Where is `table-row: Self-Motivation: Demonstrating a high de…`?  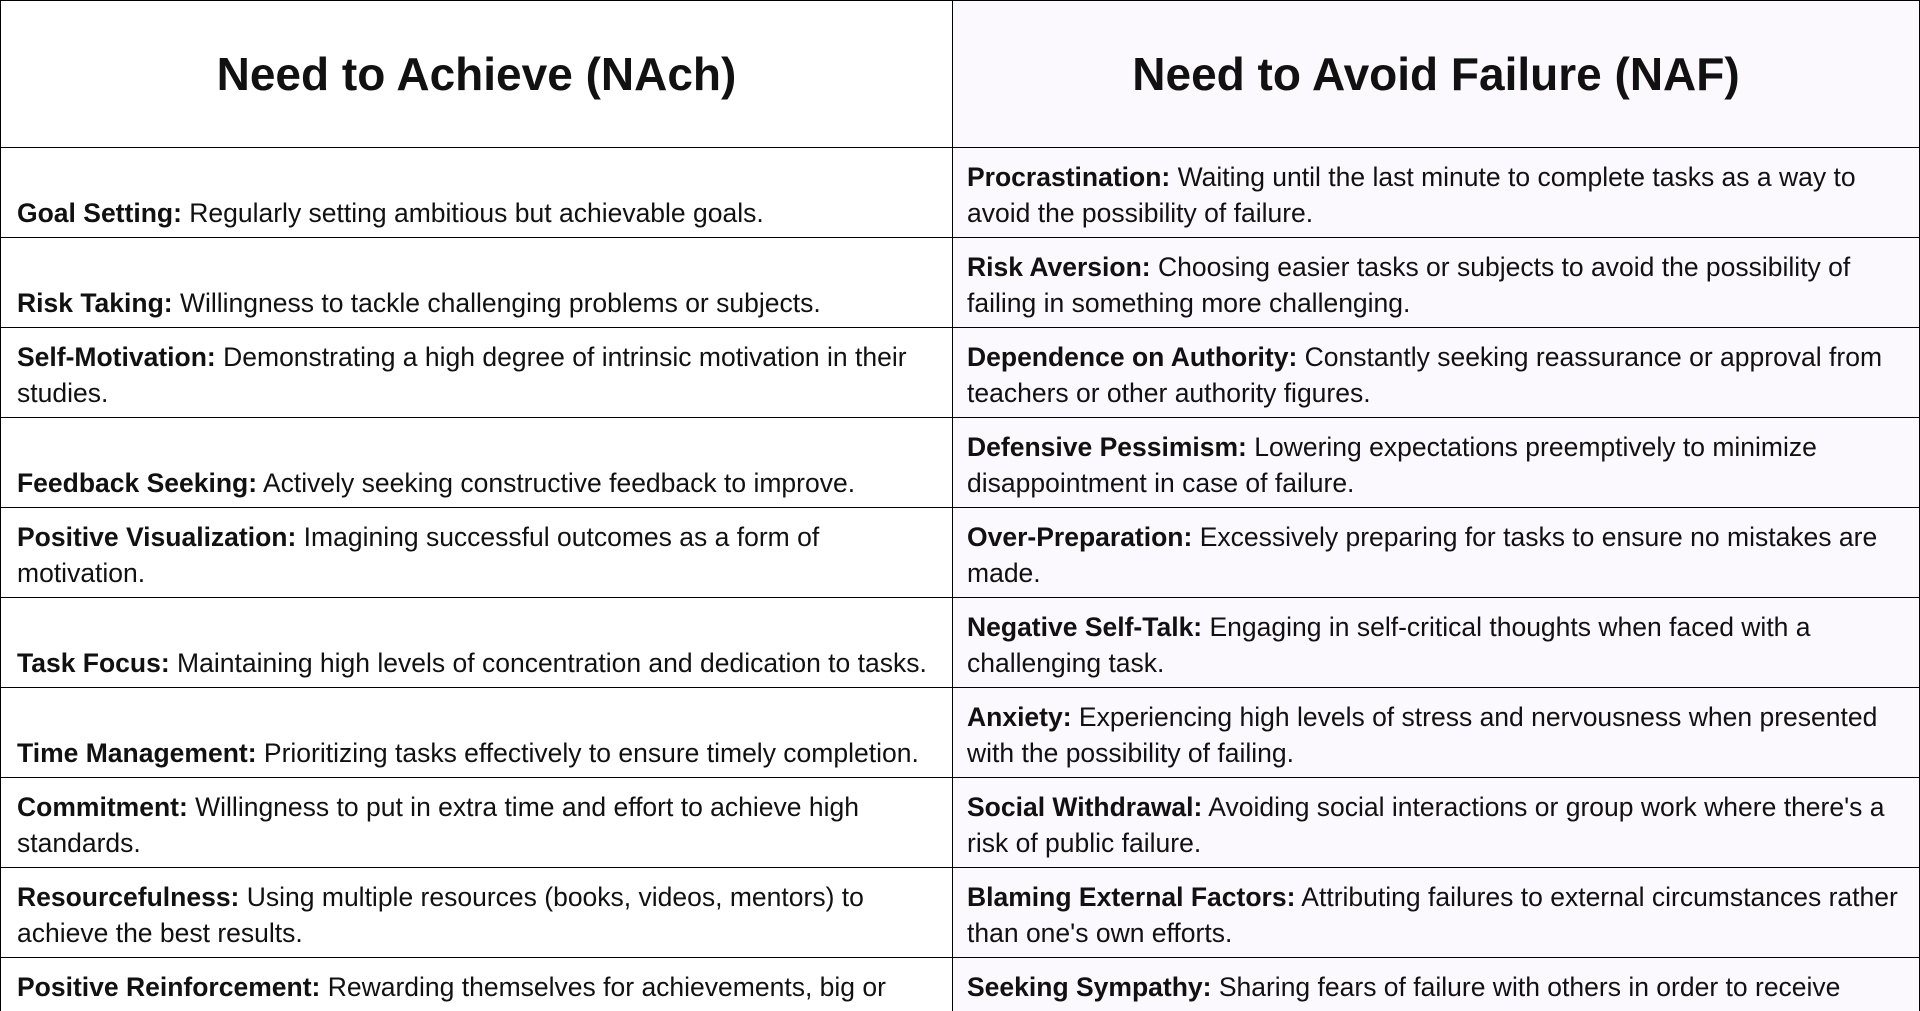
table-row: Self-Motivation: Demonstrating a high de… is located at coordinates (960, 372).